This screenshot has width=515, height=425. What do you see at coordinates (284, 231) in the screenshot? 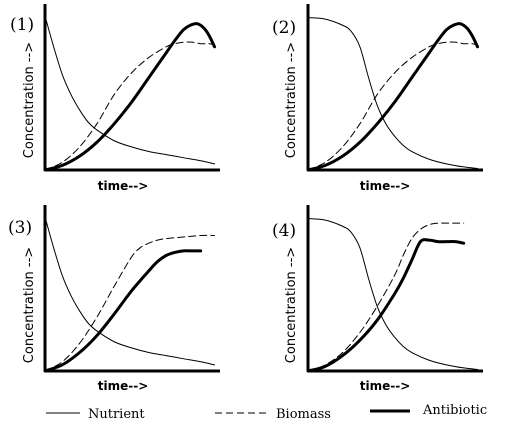
I see `panel-label: (4)` at bounding box center [284, 231].